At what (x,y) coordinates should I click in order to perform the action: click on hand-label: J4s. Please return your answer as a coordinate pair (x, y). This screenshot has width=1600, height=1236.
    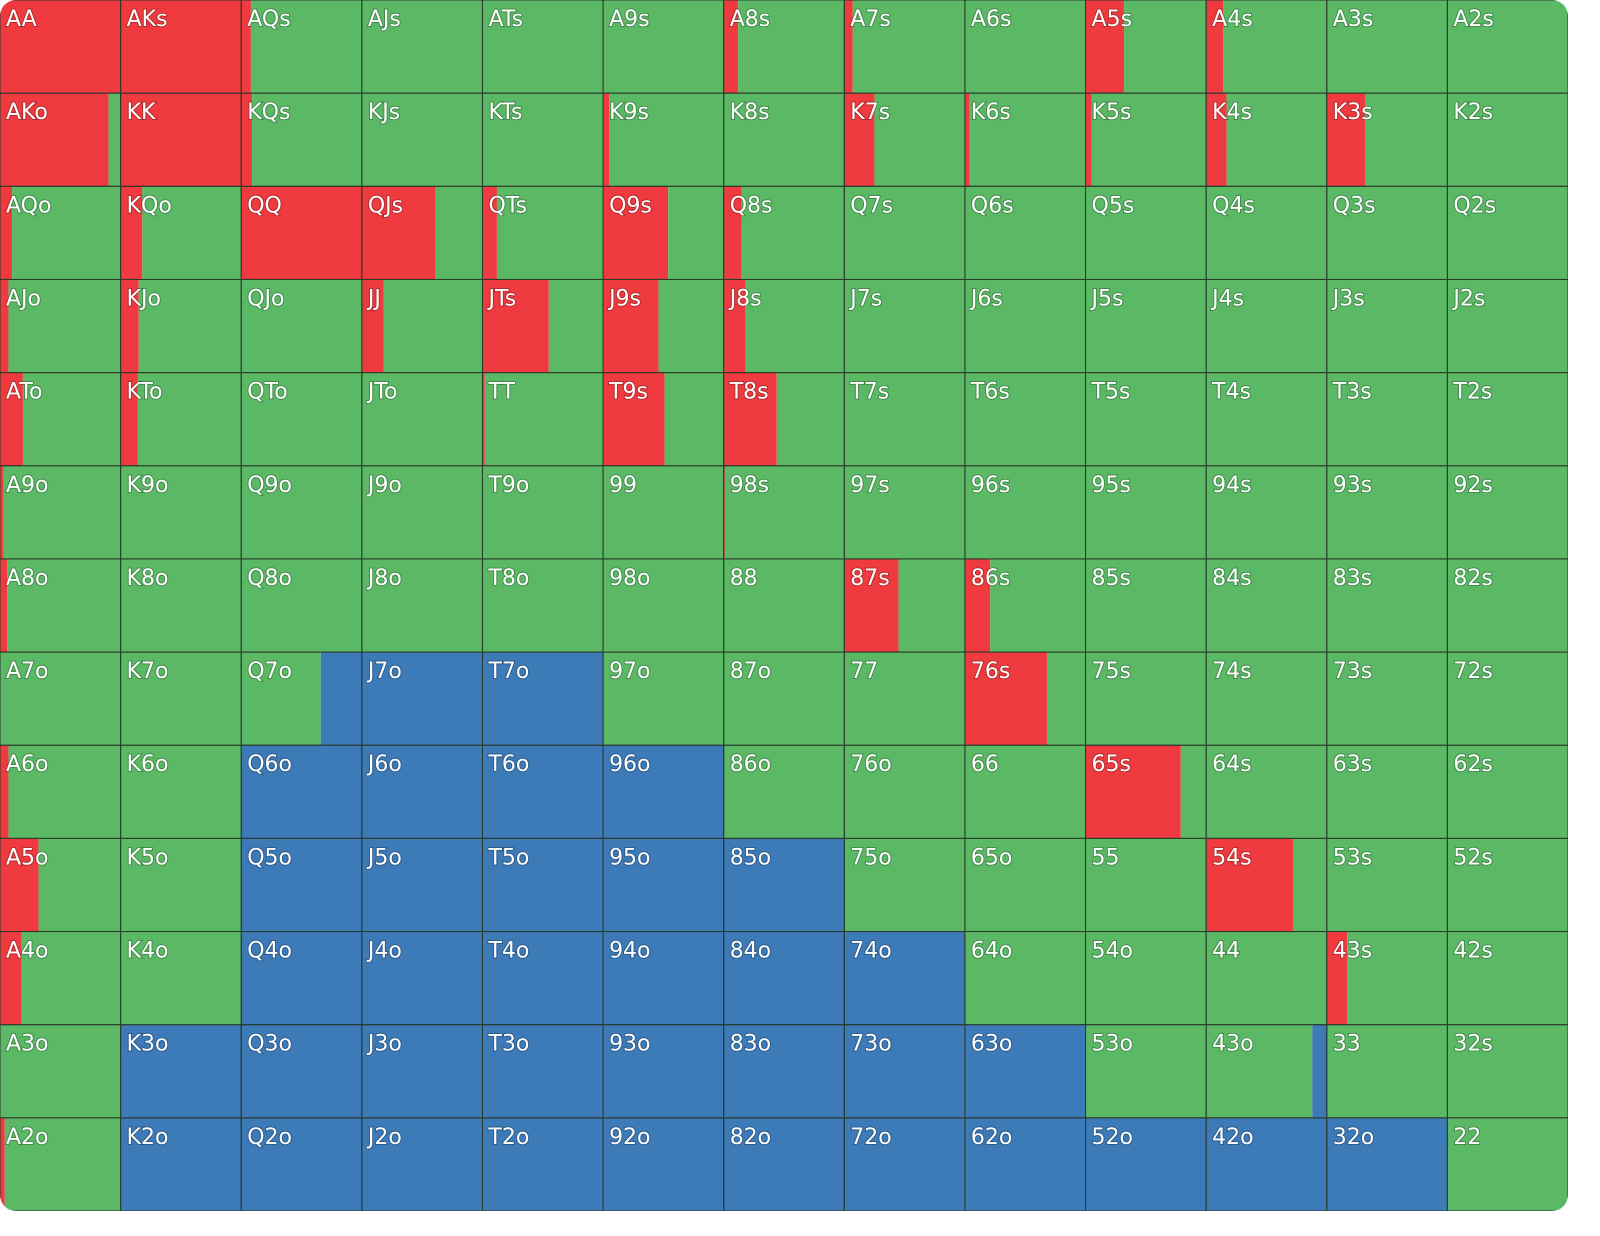
    Looking at the image, I should click on (1227, 298).